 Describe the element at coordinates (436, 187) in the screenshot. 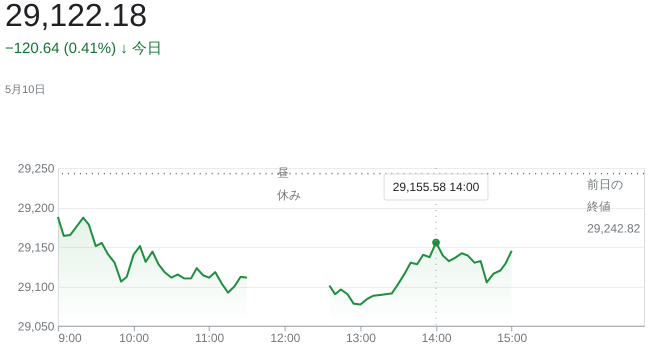

I see `annotation: 29,155.58 14:00` at that location.